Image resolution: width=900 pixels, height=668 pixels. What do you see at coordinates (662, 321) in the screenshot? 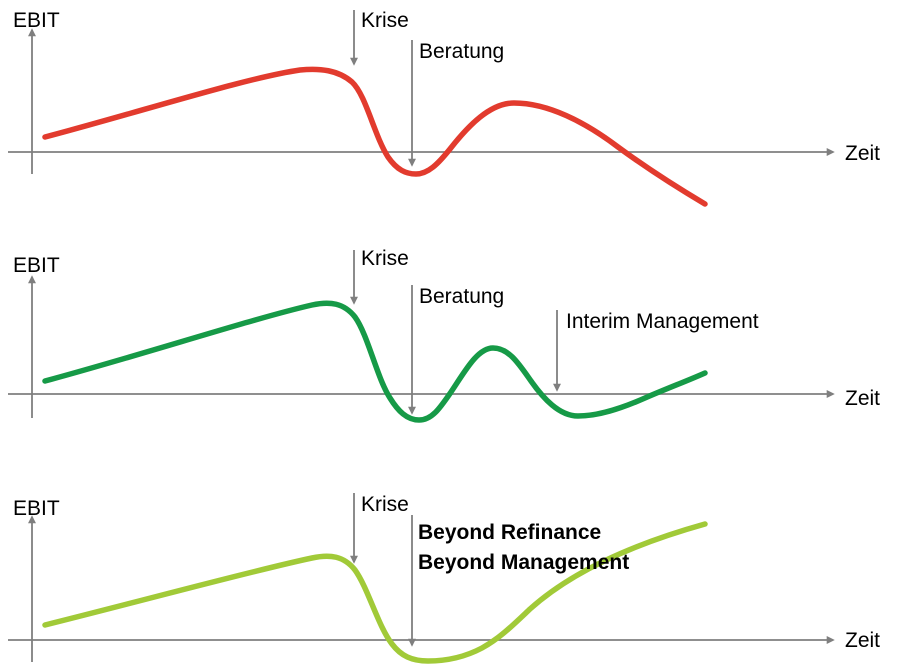
I see `annotation-interim-management: Interim Management` at bounding box center [662, 321].